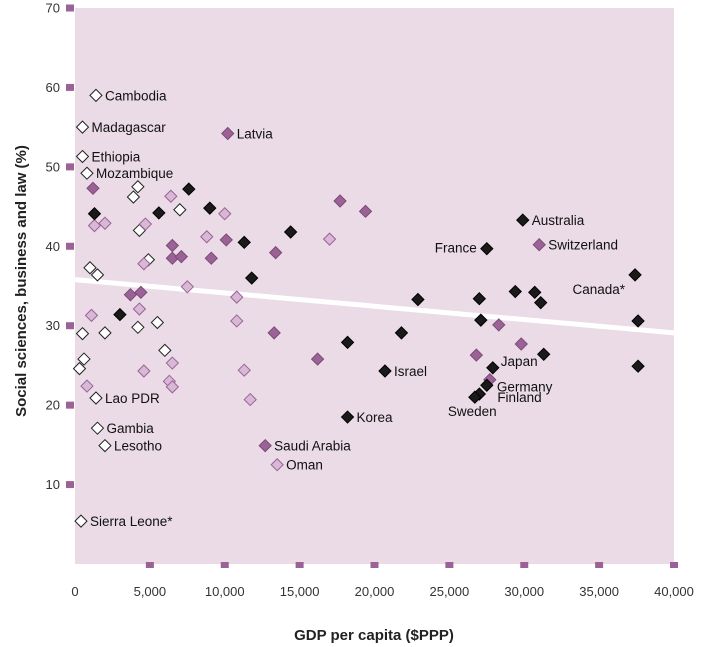  I want to click on point-lao-pdr, so click(96, 398).